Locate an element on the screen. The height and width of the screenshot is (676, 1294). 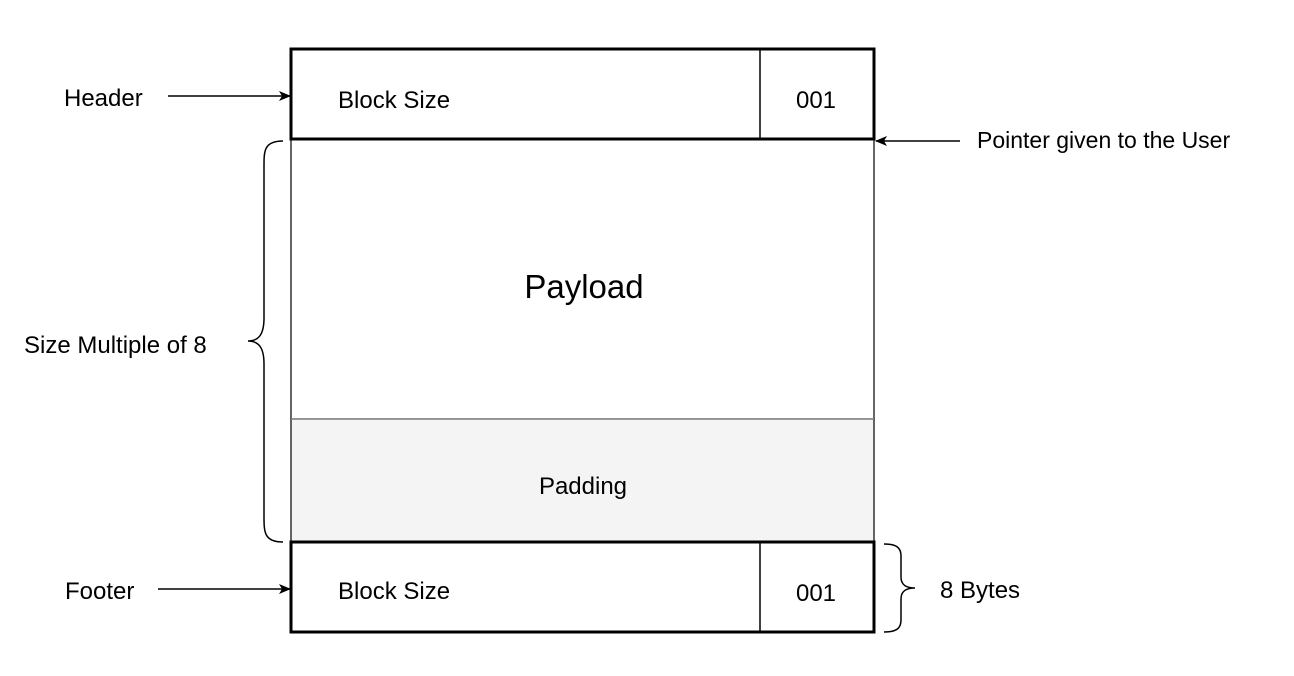
footer-block is located at coordinates (582, 587).